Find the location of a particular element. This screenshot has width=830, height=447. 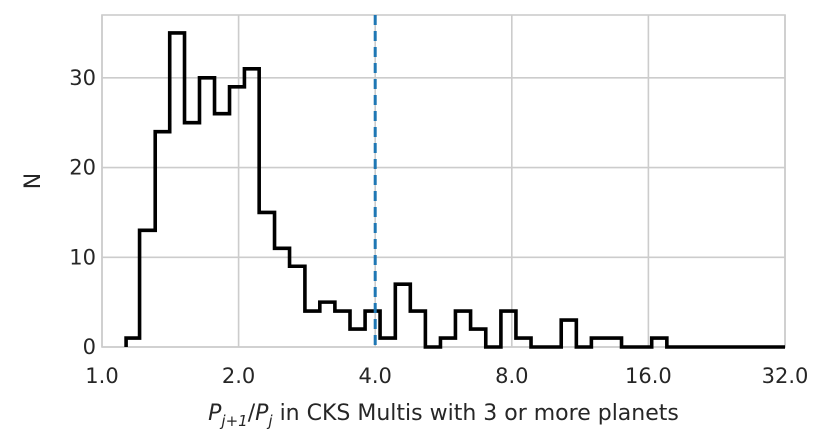

y-tick-label: 10 is located at coordinates (82, 257).